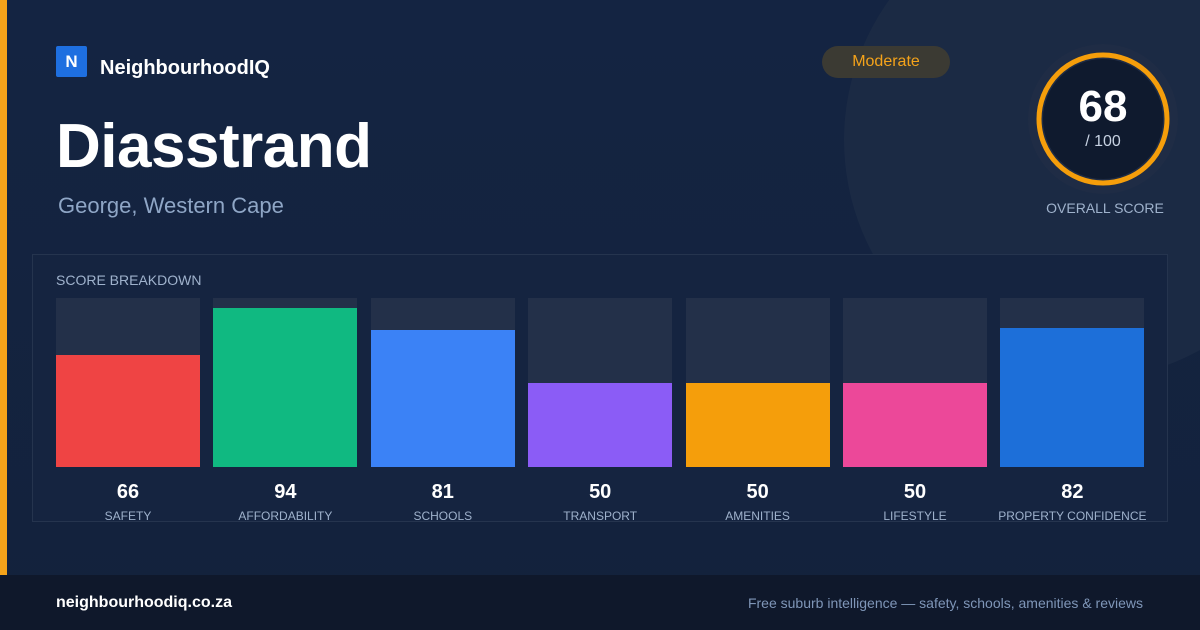 This screenshot has width=1200, height=630. What do you see at coordinates (214, 146) in the screenshot?
I see `suburb-title: Diasstrand` at bounding box center [214, 146].